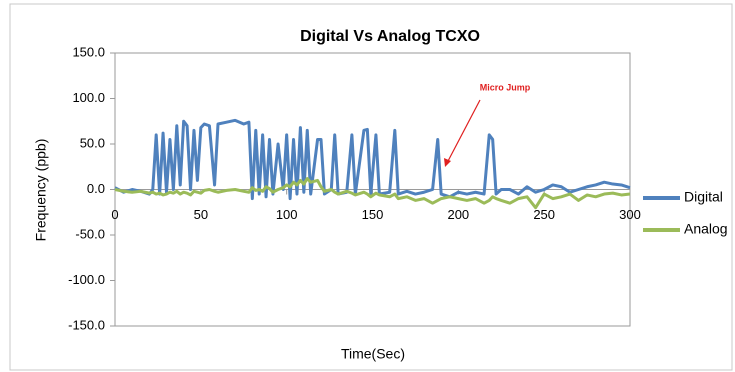 The height and width of the screenshot is (372, 735). Describe the element at coordinates (86, 324) in the screenshot. I see `y-tick-label: -150.0` at that location.